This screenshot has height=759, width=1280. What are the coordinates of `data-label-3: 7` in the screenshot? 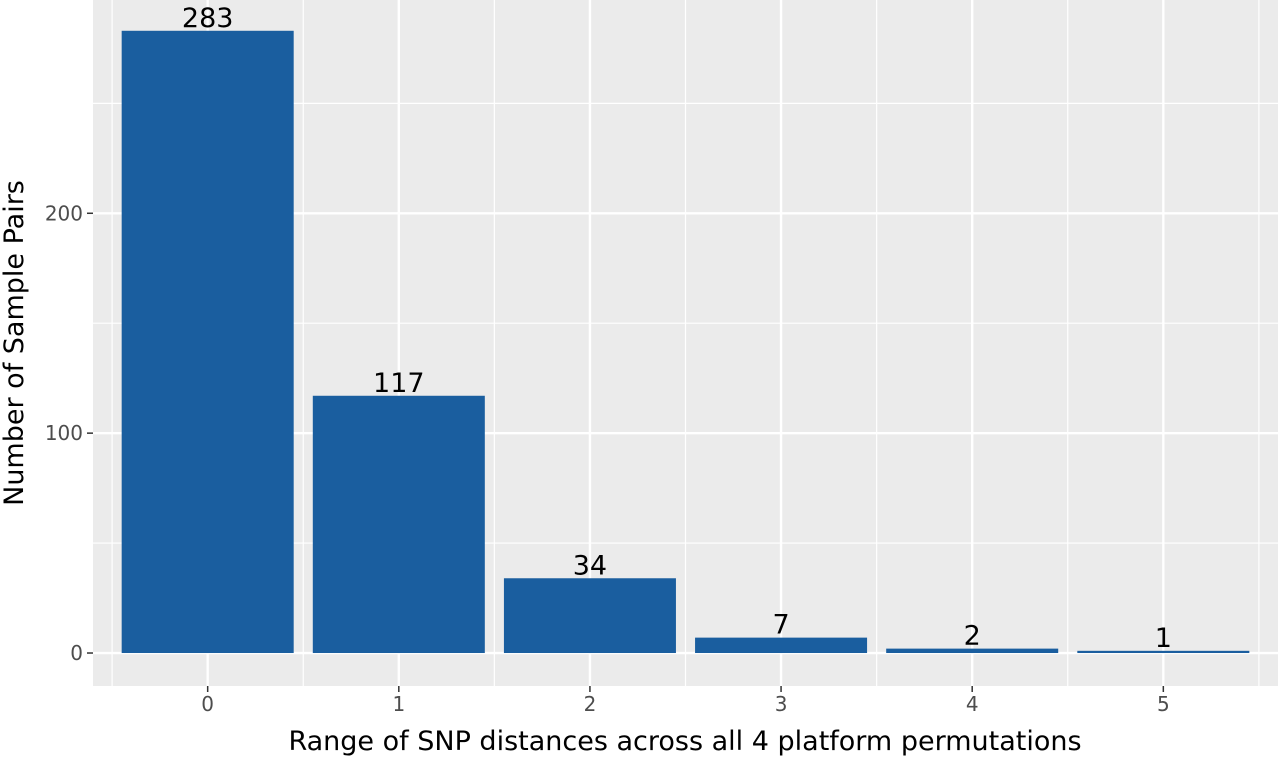 It's located at (780, 625).